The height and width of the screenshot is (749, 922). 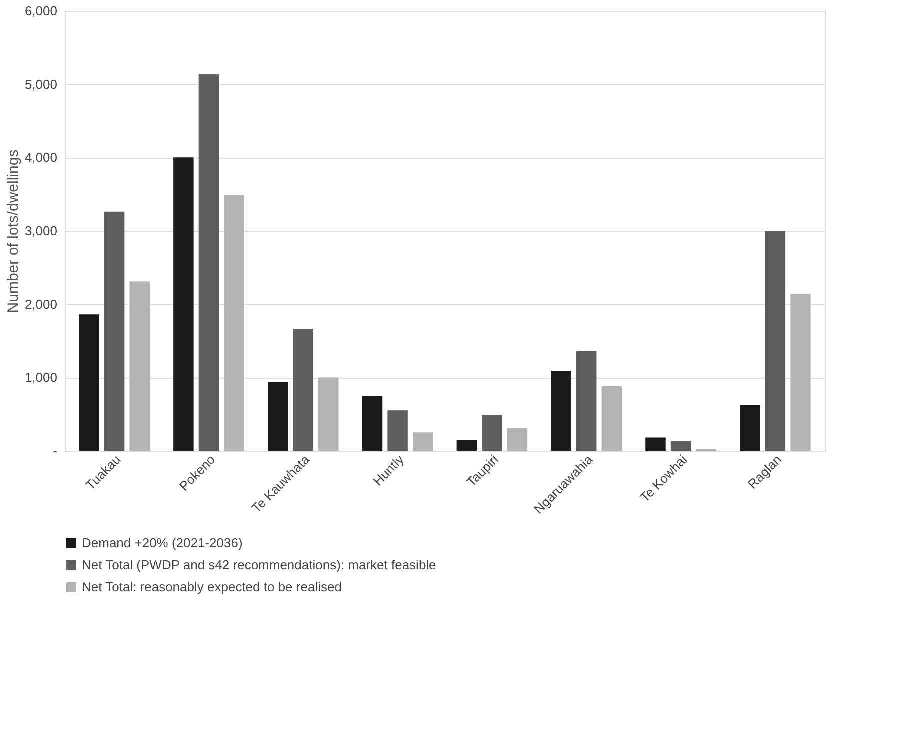 What do you see at coordinates (259, 565) in the screenshot?
I see `legend-label: Net Total (PWDP and s42 recommendations): market feasible` at bounding box center [259, 565].